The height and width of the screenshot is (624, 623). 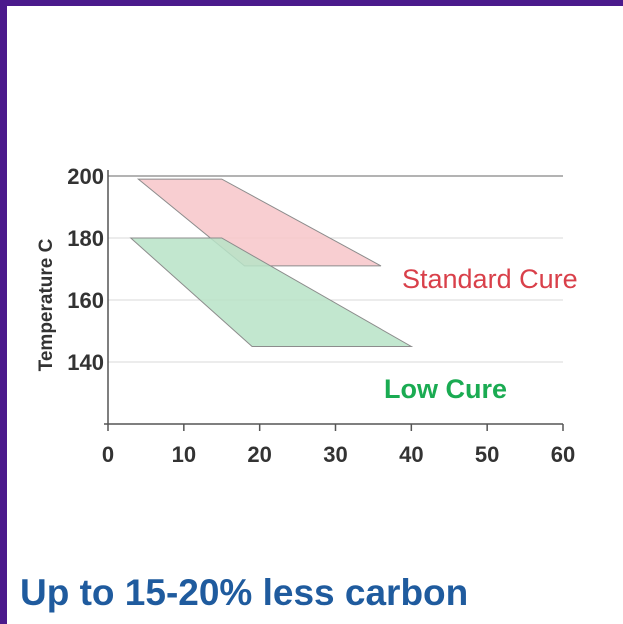 What do you see at coordinates (184, 454) in the screenshot?
I see `x-tick-label-10: 10` at bounding box center [184, 454].